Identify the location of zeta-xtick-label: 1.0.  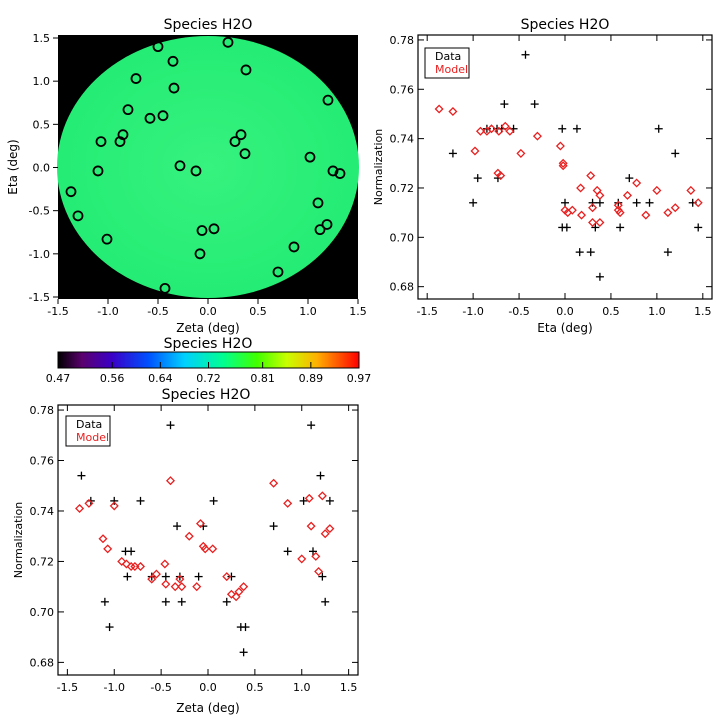
(302, 687).